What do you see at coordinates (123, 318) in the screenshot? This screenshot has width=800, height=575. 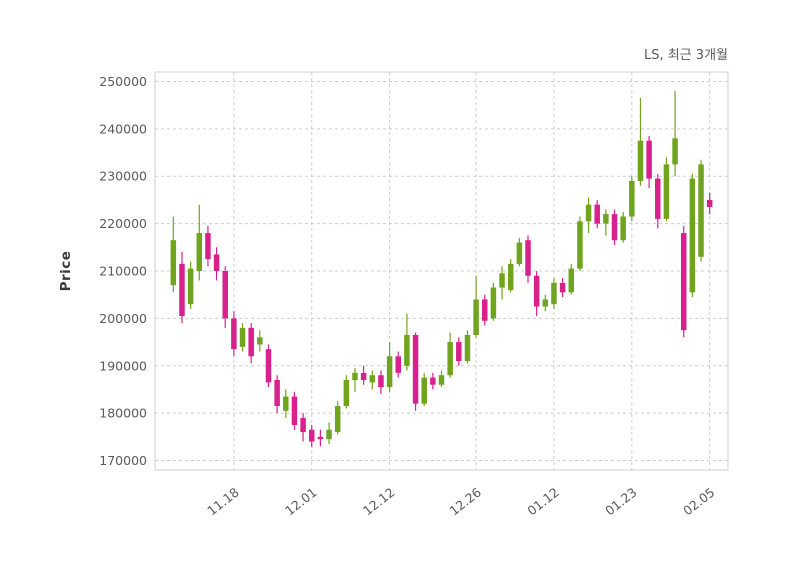 I see `y-tick-label: 200000` at bounding box center [123, 318].